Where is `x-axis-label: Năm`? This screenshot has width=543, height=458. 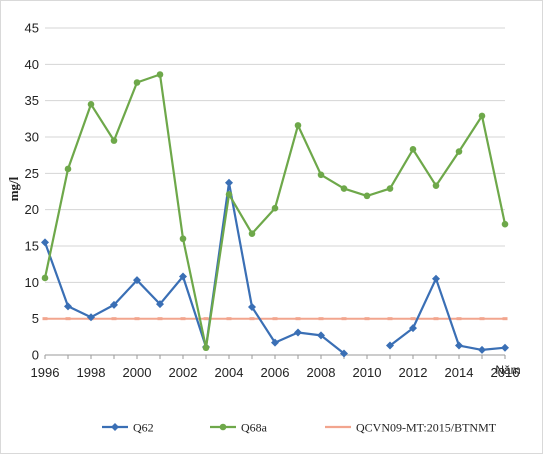 x-axis-label: Năm is located at coordinates (507, 370).